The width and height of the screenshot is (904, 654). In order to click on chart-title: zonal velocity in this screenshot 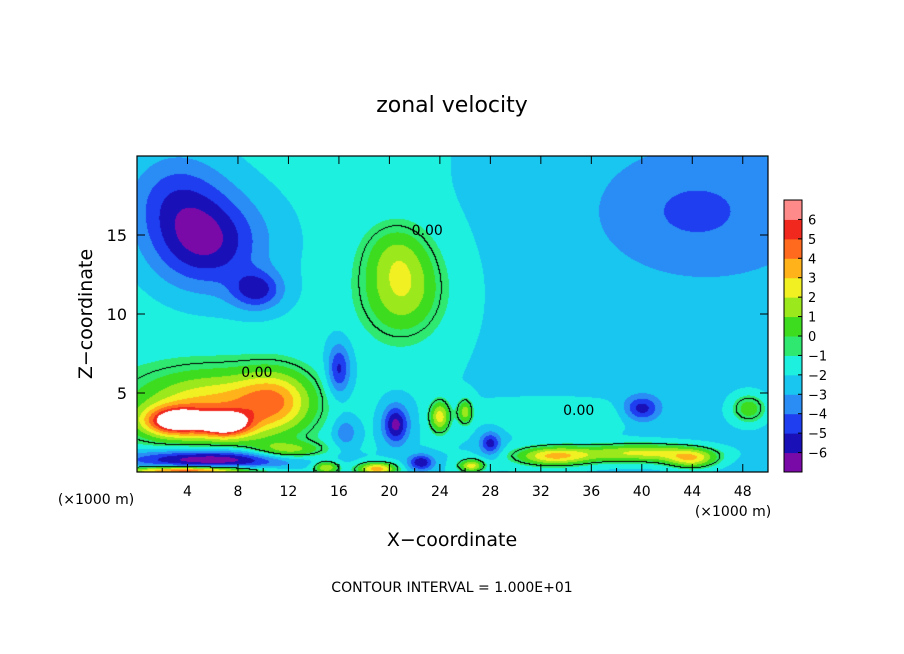, I will do `click(452, 105)`.